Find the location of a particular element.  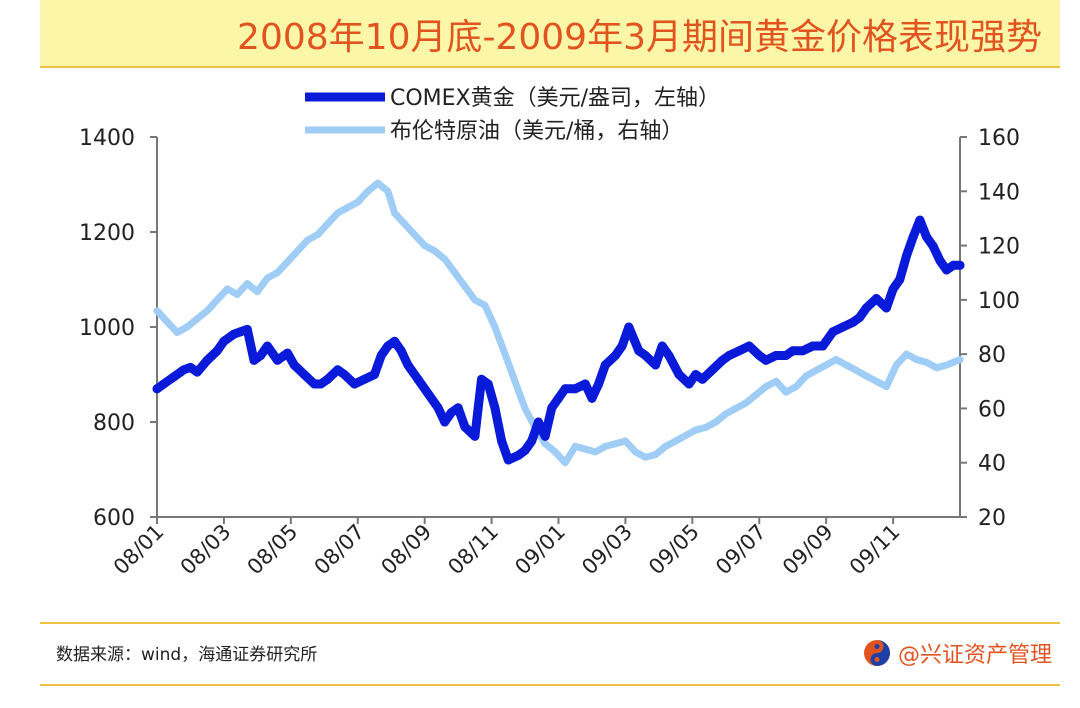

y-right-tick-label: 160 is located at coordinates (999, 138).